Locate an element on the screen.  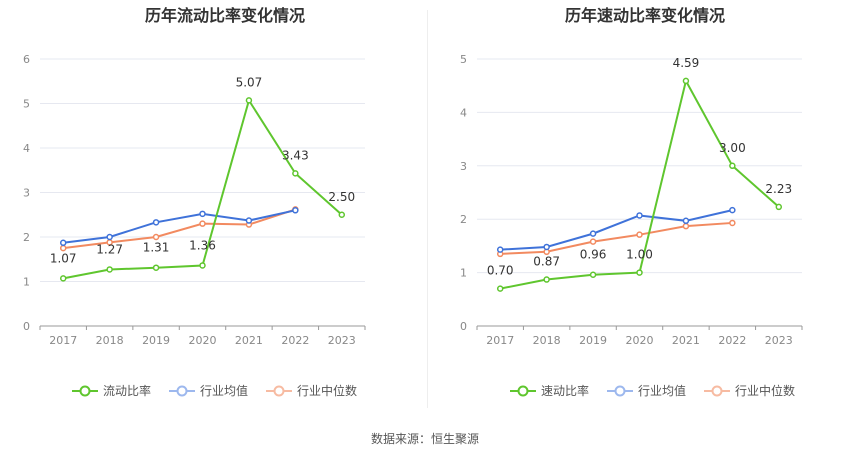
data-label: 0.96 is located at coordinates (593, 255).